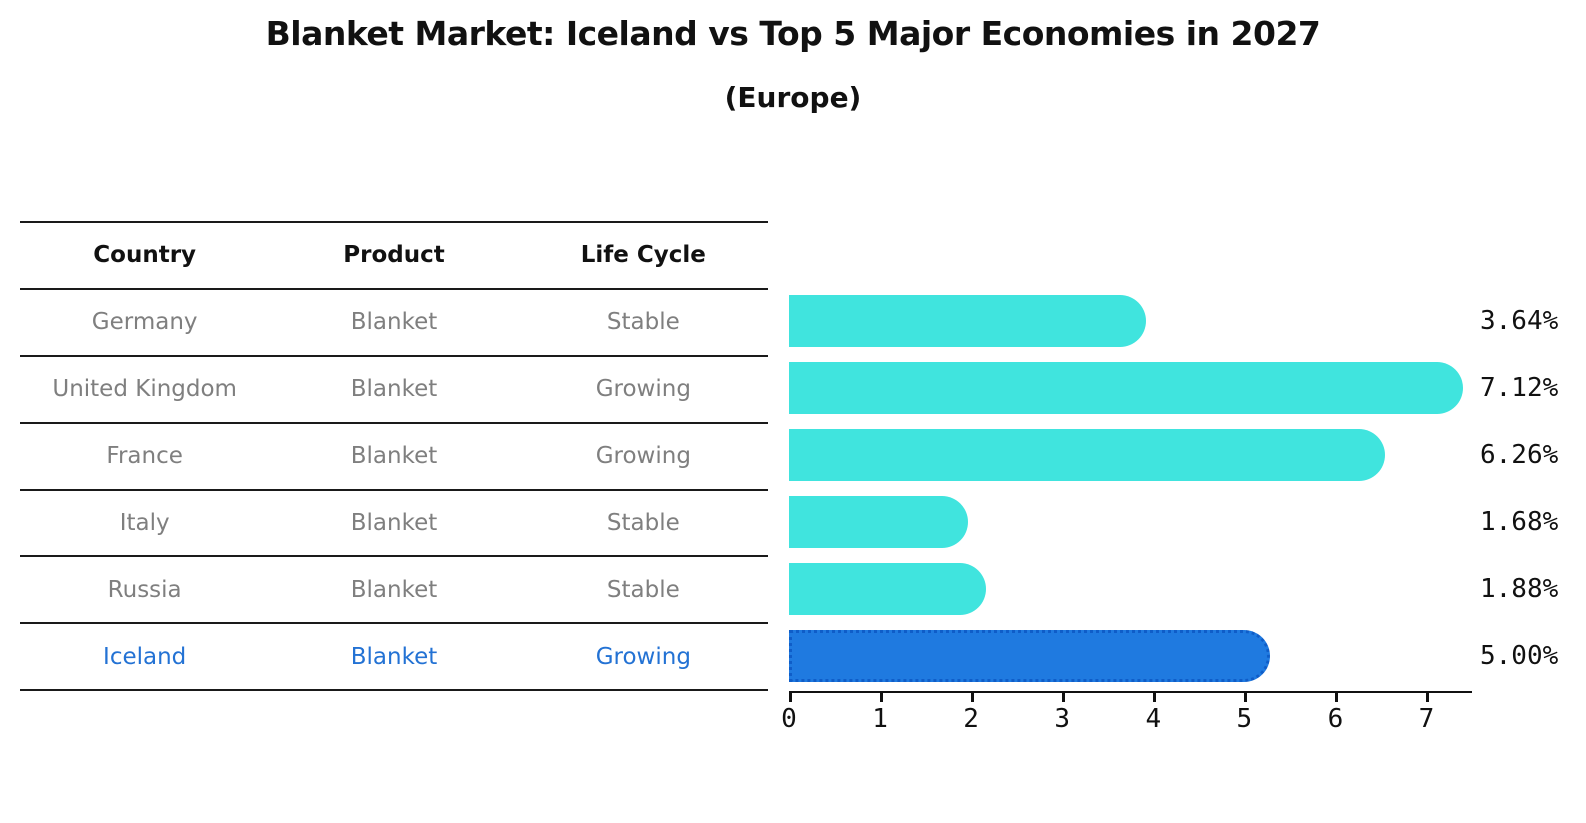 The height and width of the screenshot is (823, 1586). What do you see at coordinates (1519, 321) in the screenshot?
I see `bar-value-label: 3.64%` at bounding box center [1519, 321].